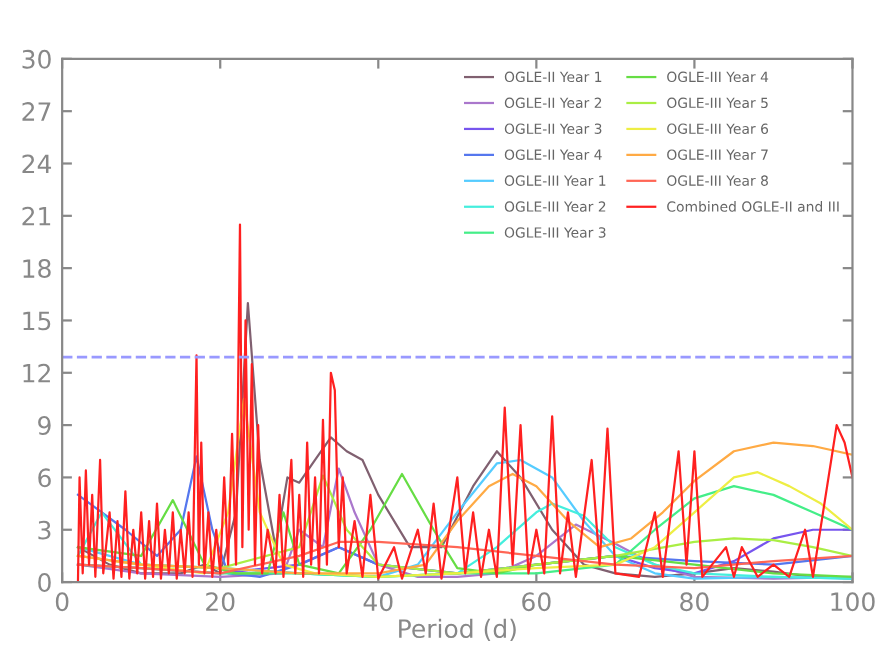  I want to click on y-tick-label: 12, so click(36, 373).